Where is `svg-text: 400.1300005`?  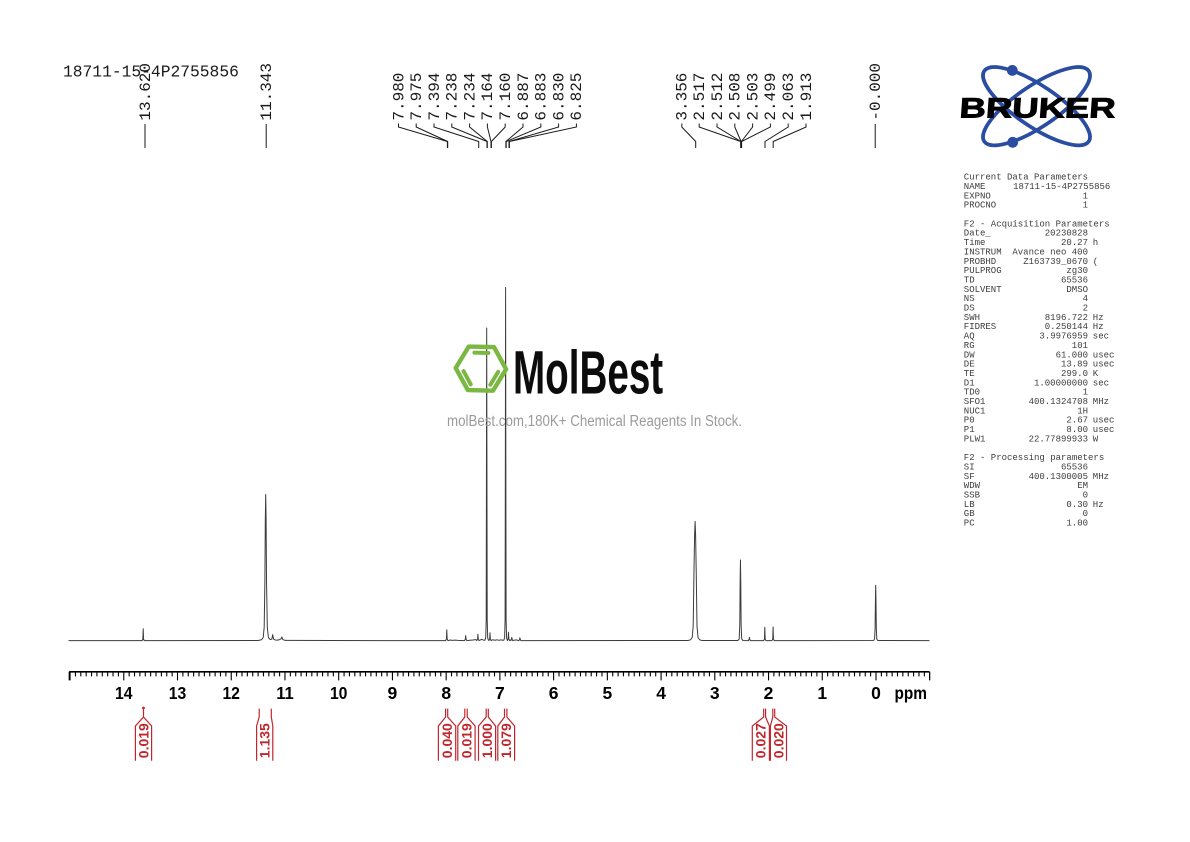 svg-text: 400.1300005 is located at coordinates (1058, 477).